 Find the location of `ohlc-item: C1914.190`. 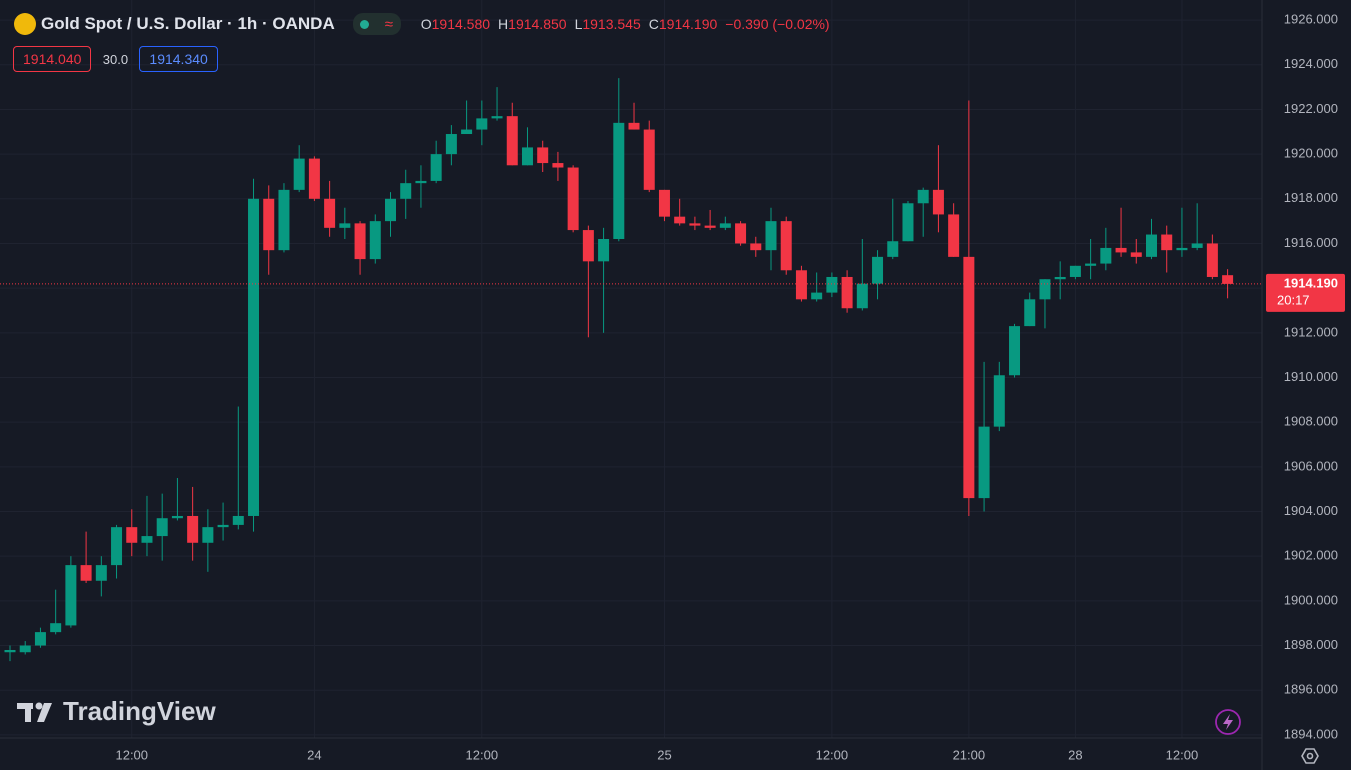

ohlc-item: C1914.190 is located at coordinates (683, 24).